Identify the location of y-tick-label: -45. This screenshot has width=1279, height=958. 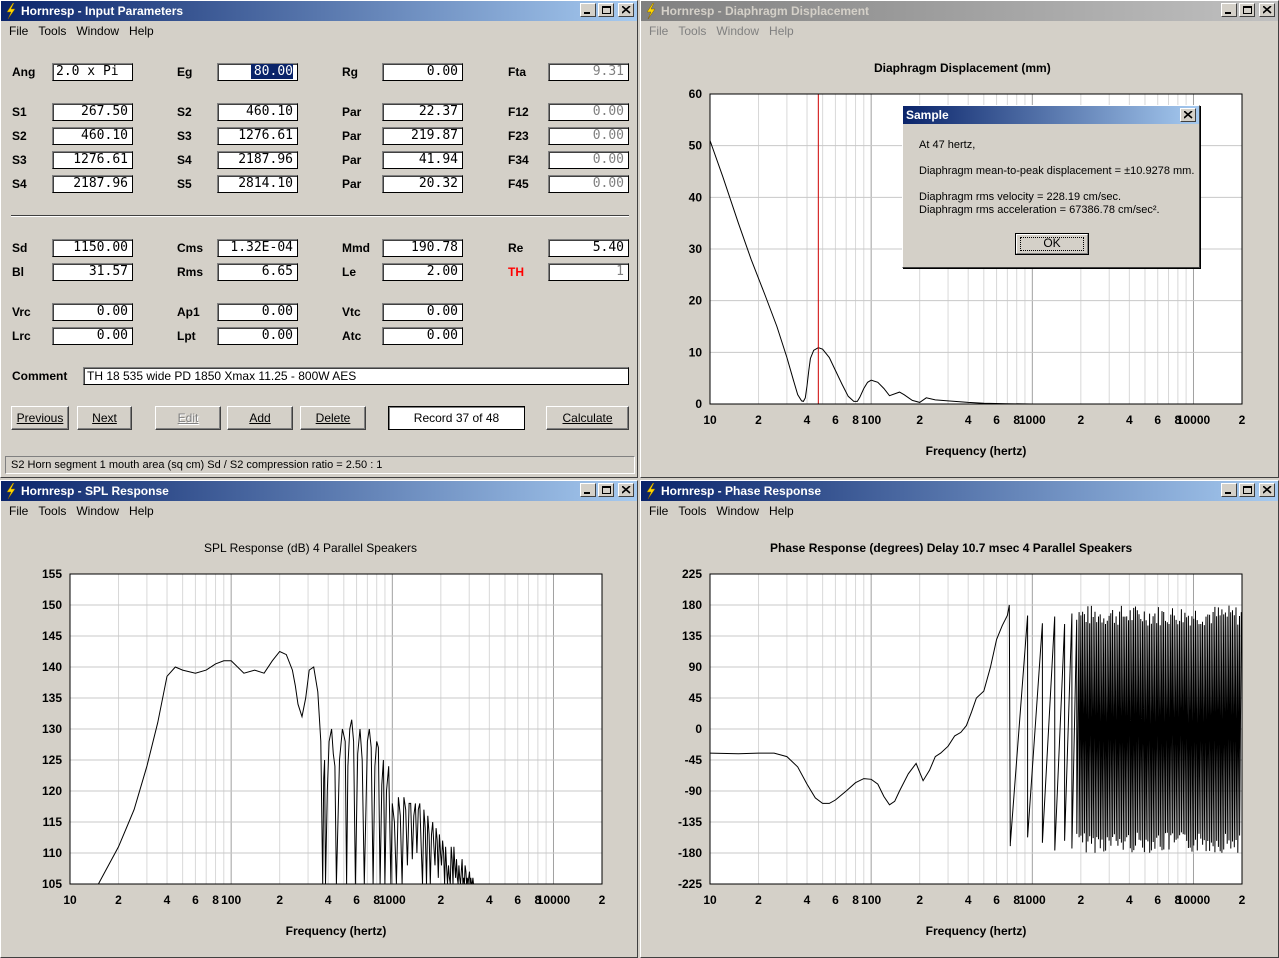
(694, 760).